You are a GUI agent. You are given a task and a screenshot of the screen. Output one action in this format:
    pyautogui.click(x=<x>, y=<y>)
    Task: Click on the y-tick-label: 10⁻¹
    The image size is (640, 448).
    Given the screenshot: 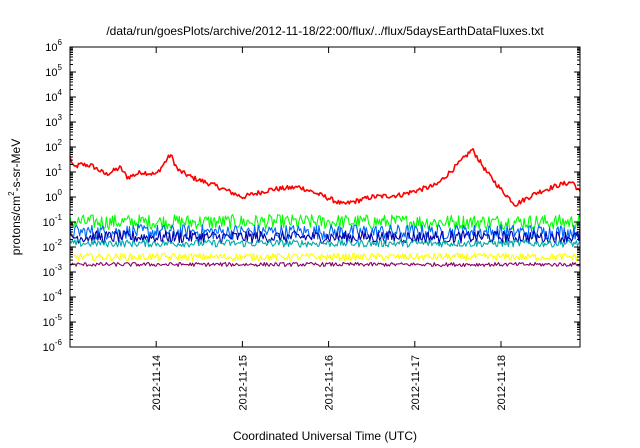 What is the action you would take?
    pyautogui.click(x=53, y=221)
    